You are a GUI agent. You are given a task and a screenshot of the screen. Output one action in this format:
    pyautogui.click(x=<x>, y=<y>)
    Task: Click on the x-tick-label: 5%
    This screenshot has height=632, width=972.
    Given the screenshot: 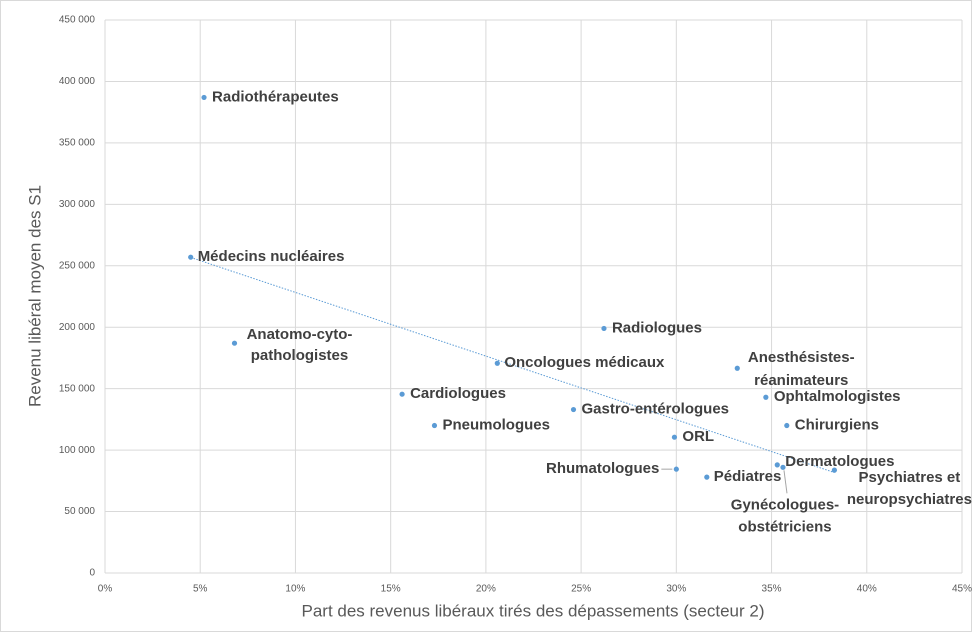 What is the action you would take?
    pyautogui.click(x=200, y=589)
    